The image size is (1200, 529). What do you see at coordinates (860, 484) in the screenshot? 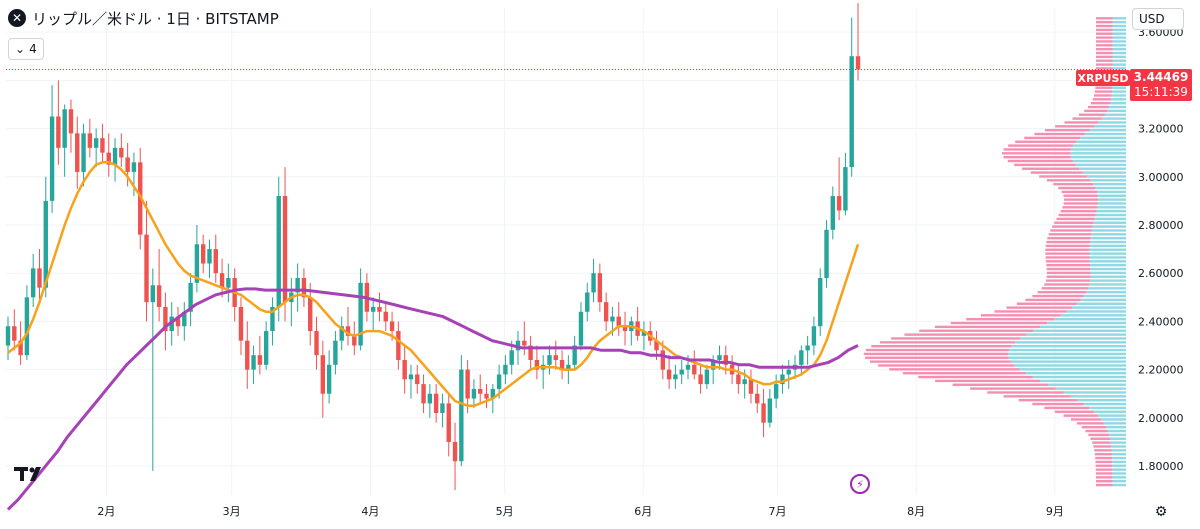
I see `lightning-icon: ⚡` at bounding box center [860, 484].